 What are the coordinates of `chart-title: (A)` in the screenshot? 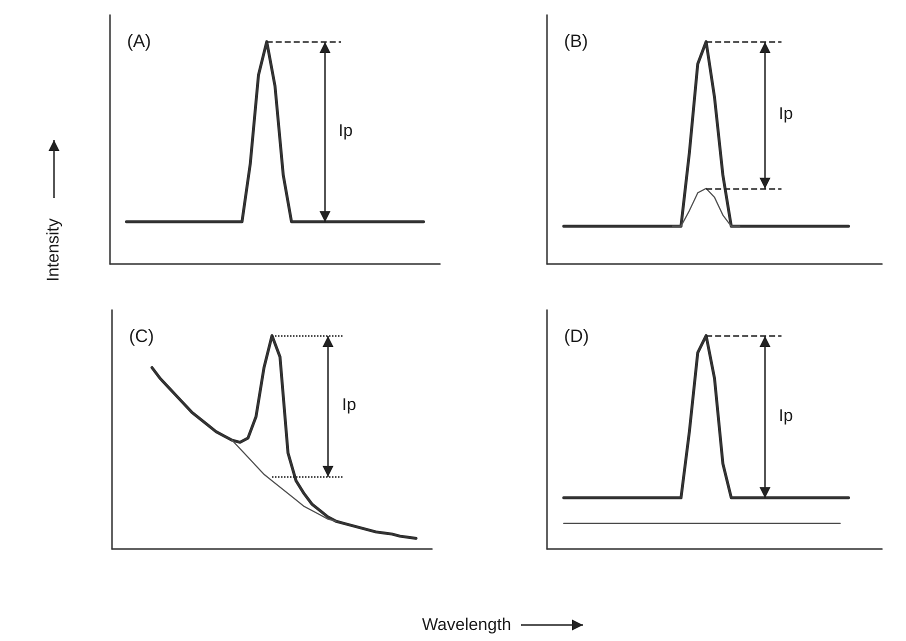 It's located at (139, 41).